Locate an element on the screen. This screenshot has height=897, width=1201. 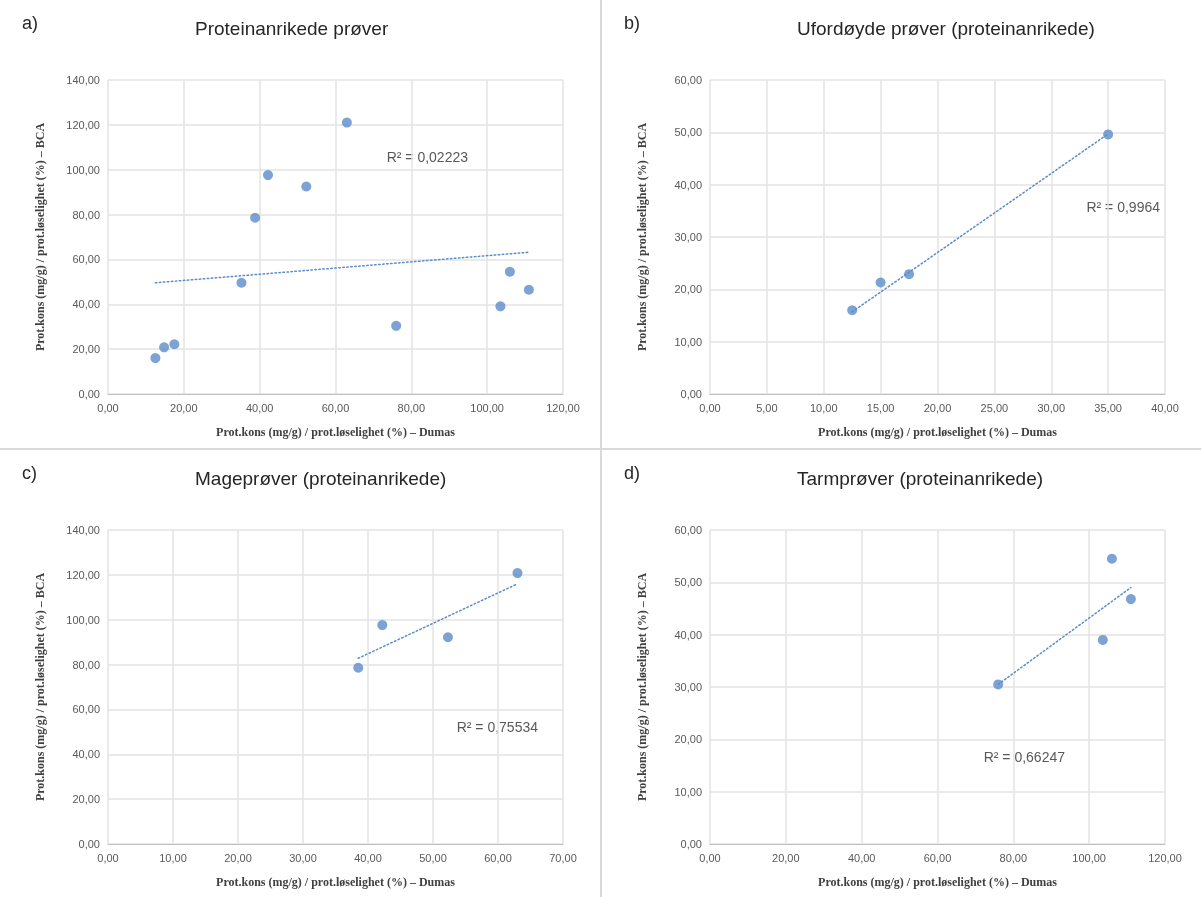
chart-title: Tarmprøver (proteinanrikede) is located at coordinates (920, 478).